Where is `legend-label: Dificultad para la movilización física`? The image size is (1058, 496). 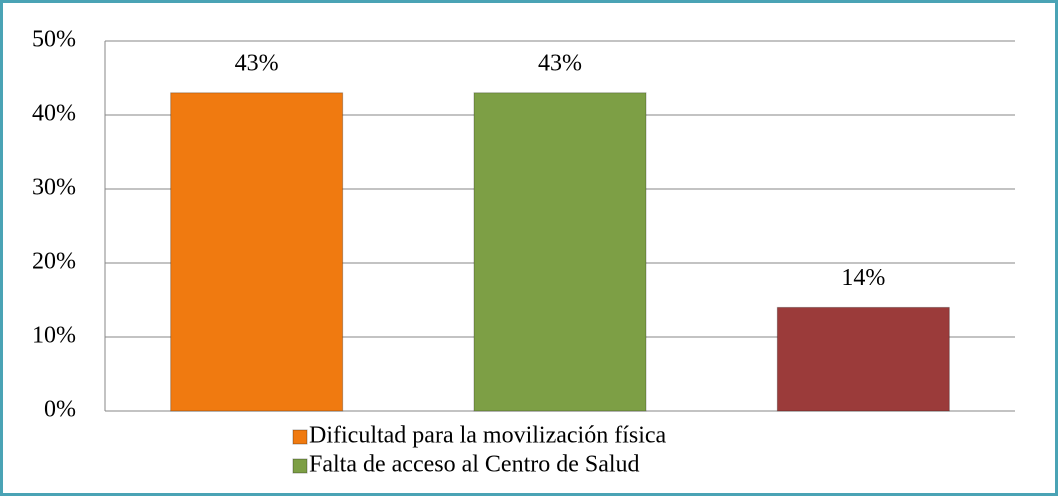 legend-label: Dificultad para la movilización física is located at coordinates (488, 436).